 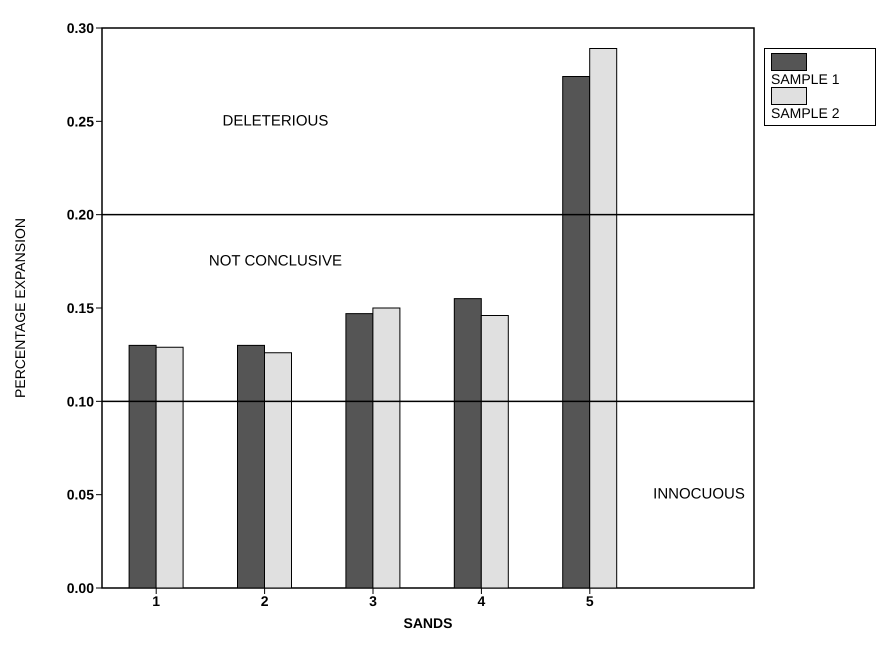 What do you see at coordinates (482, 600) in the screenshot?
I see `x-tick-label: 4` at bounding box center [482, 600].